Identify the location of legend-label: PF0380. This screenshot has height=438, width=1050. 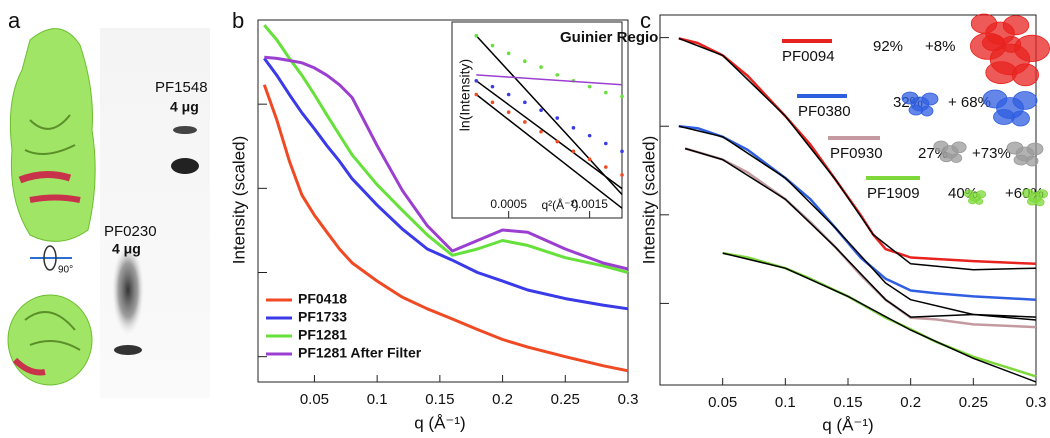
(824, 111).